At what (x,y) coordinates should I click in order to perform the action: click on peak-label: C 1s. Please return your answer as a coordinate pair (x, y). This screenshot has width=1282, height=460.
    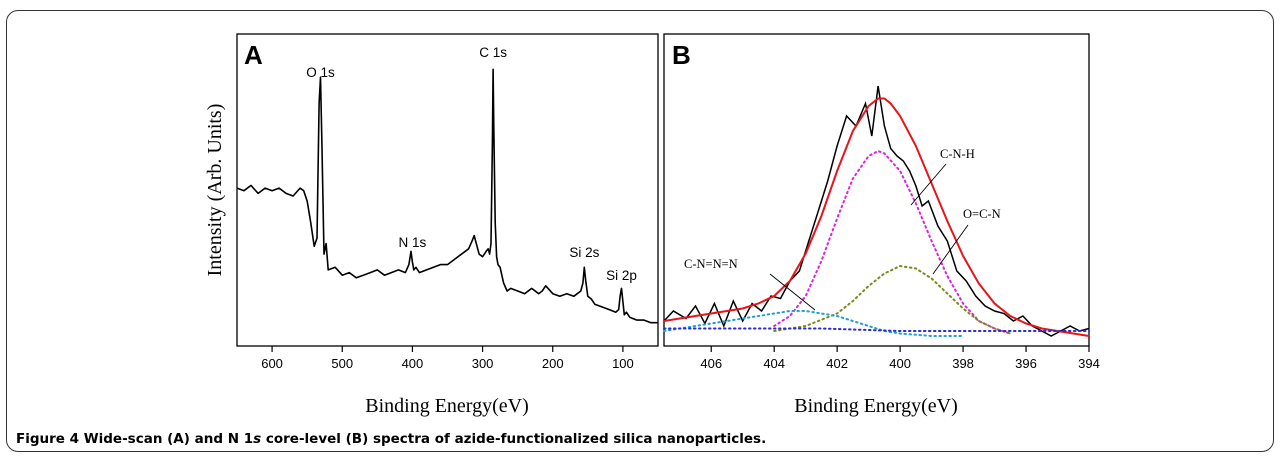
    Looking at the image, I should click on (493, 52).